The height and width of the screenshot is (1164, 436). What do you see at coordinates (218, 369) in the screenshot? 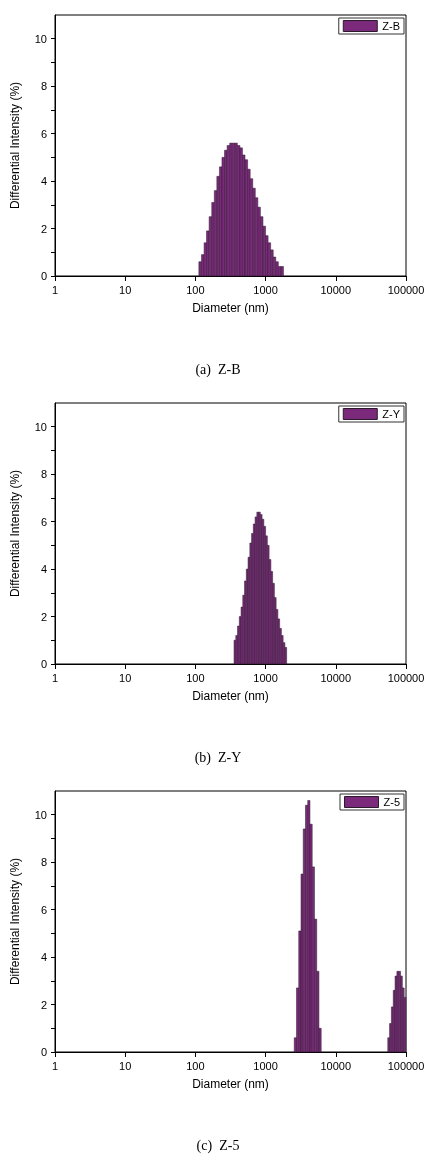
I see `text: (a) Z-B` at bounding box center [218, 369].